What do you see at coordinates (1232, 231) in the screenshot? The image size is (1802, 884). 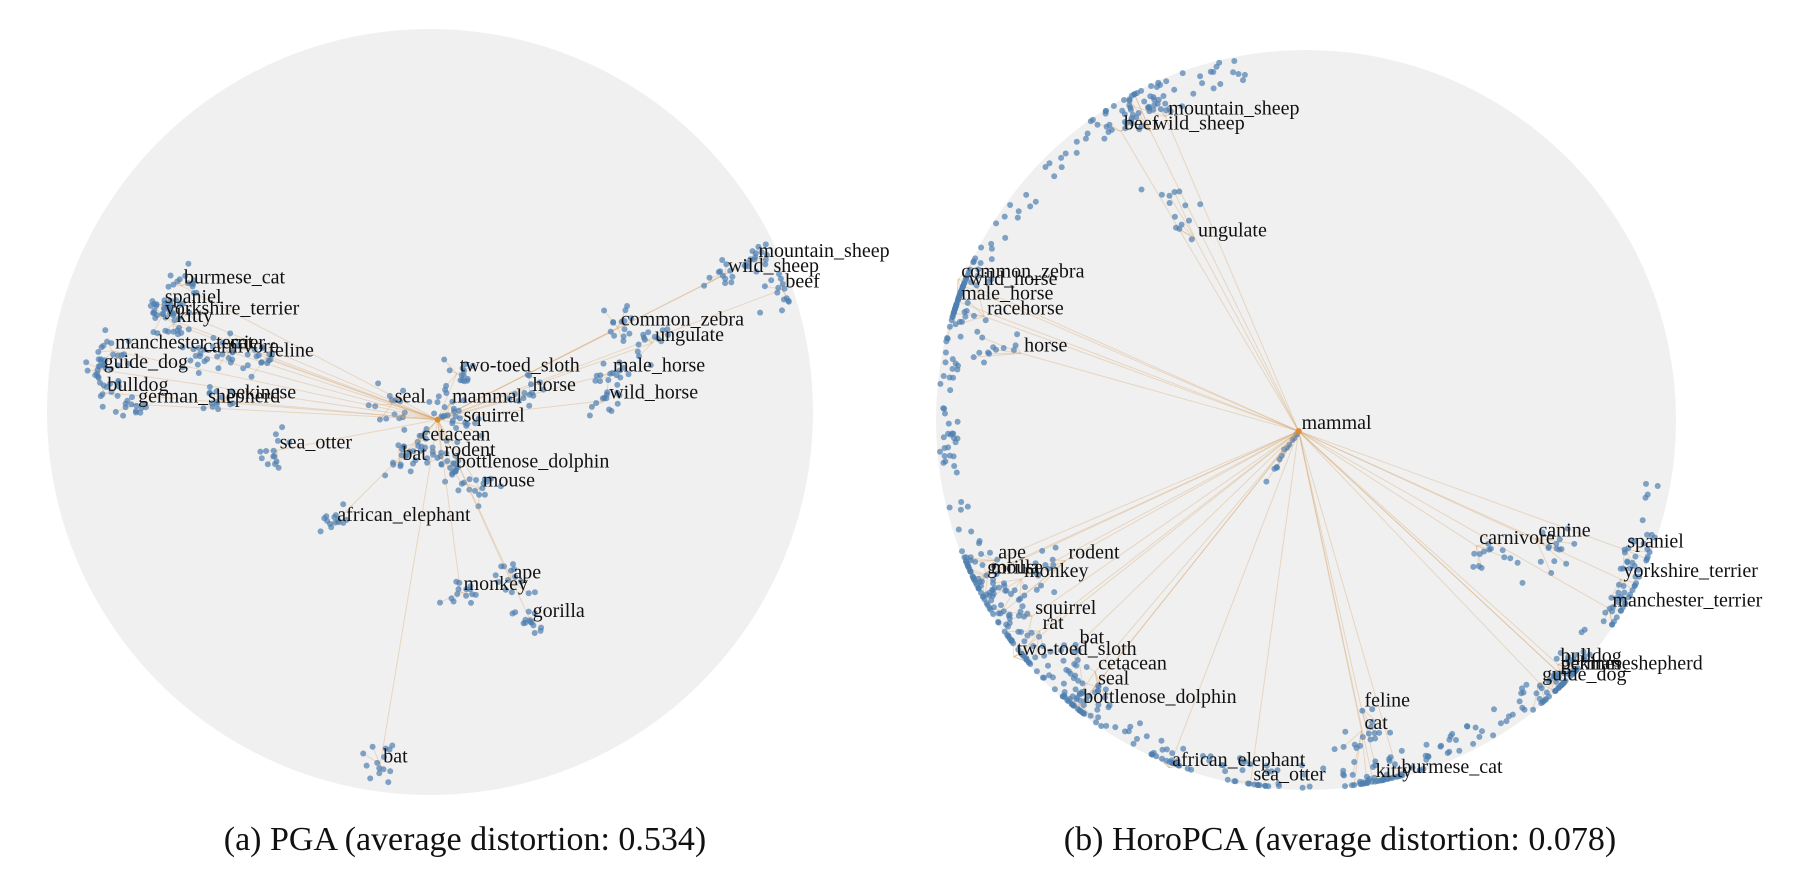 I see `node-label: ungulate` at bounding box center [1232, 231].